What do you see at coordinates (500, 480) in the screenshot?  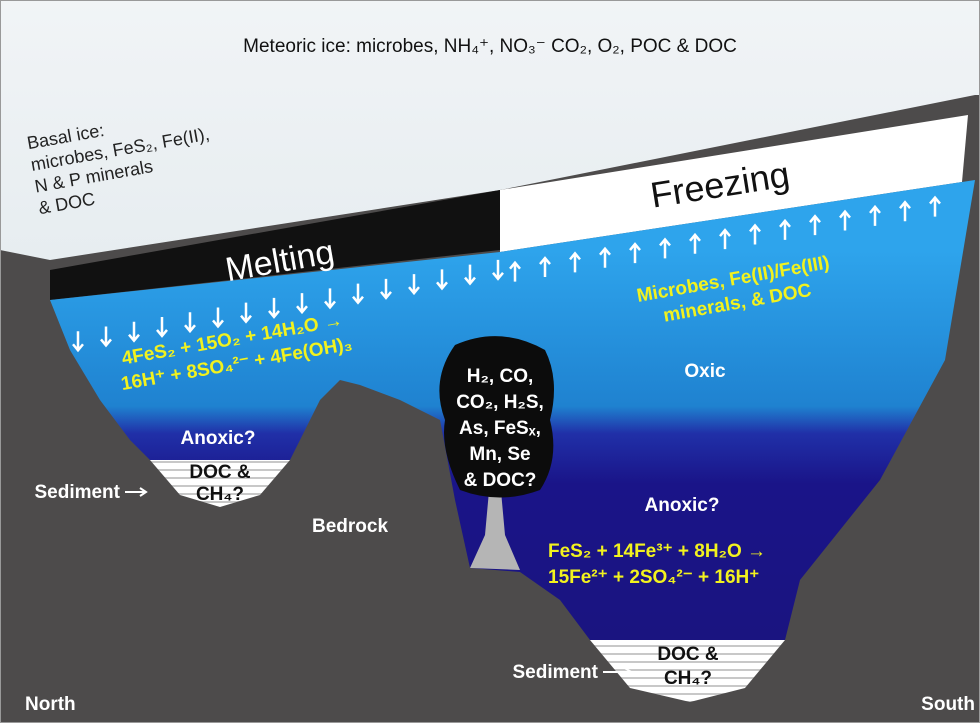 I see `plume-text: & DOC?` at bounding box center [500, 480].